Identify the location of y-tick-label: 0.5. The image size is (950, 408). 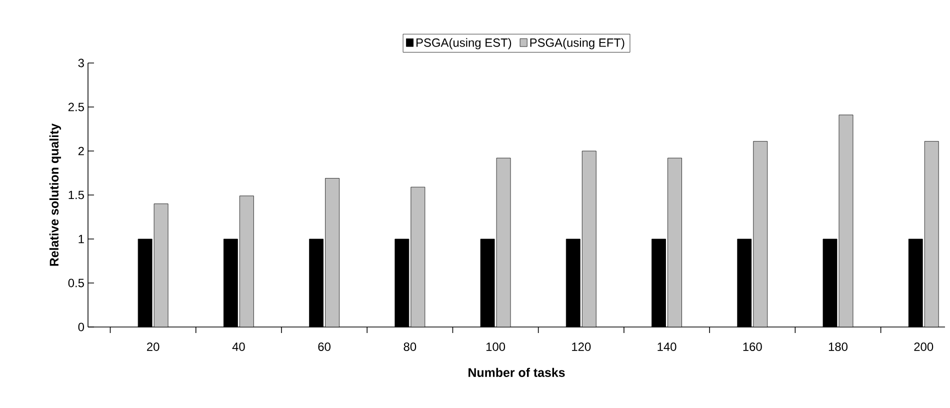
(76, 283).